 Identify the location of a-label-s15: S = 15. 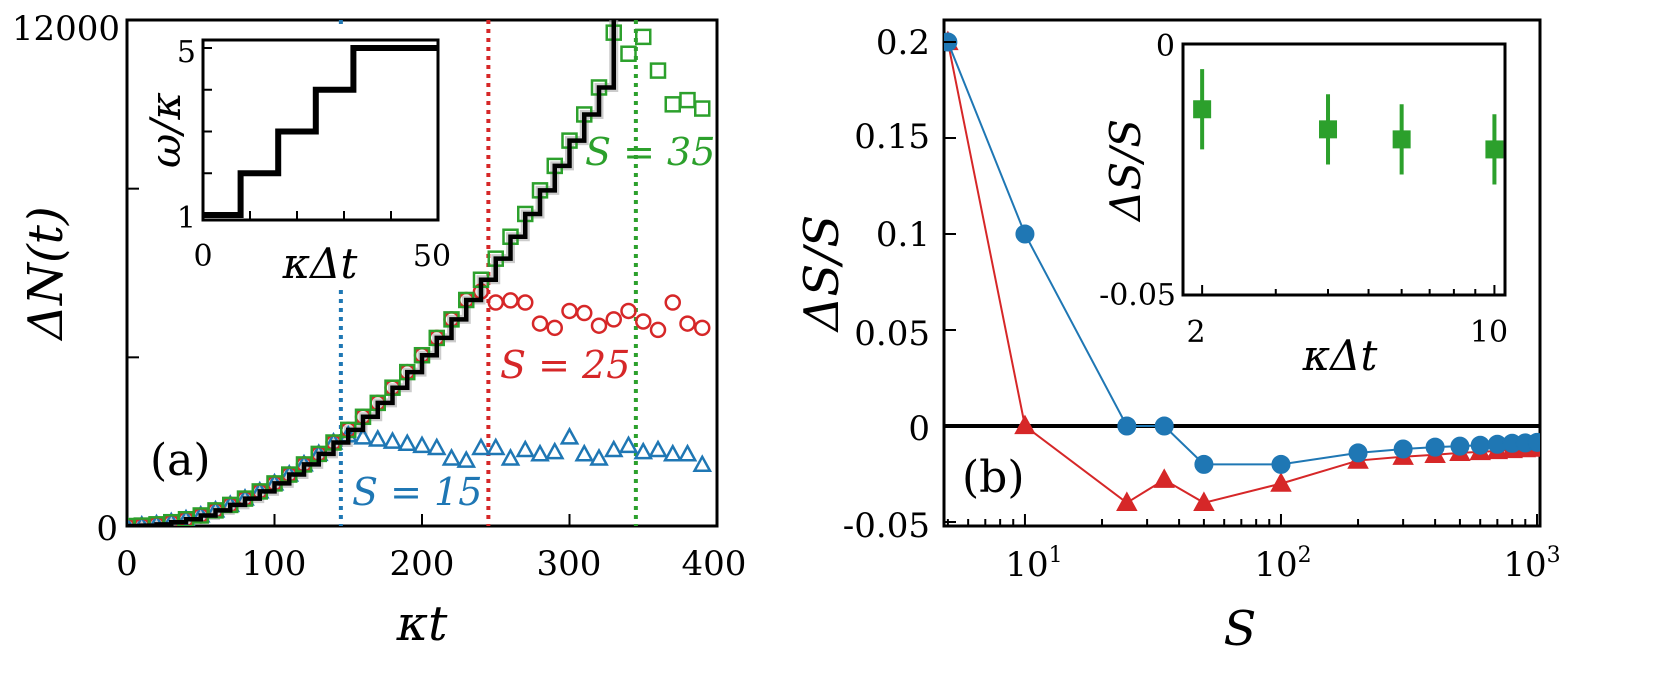
(417, 492).